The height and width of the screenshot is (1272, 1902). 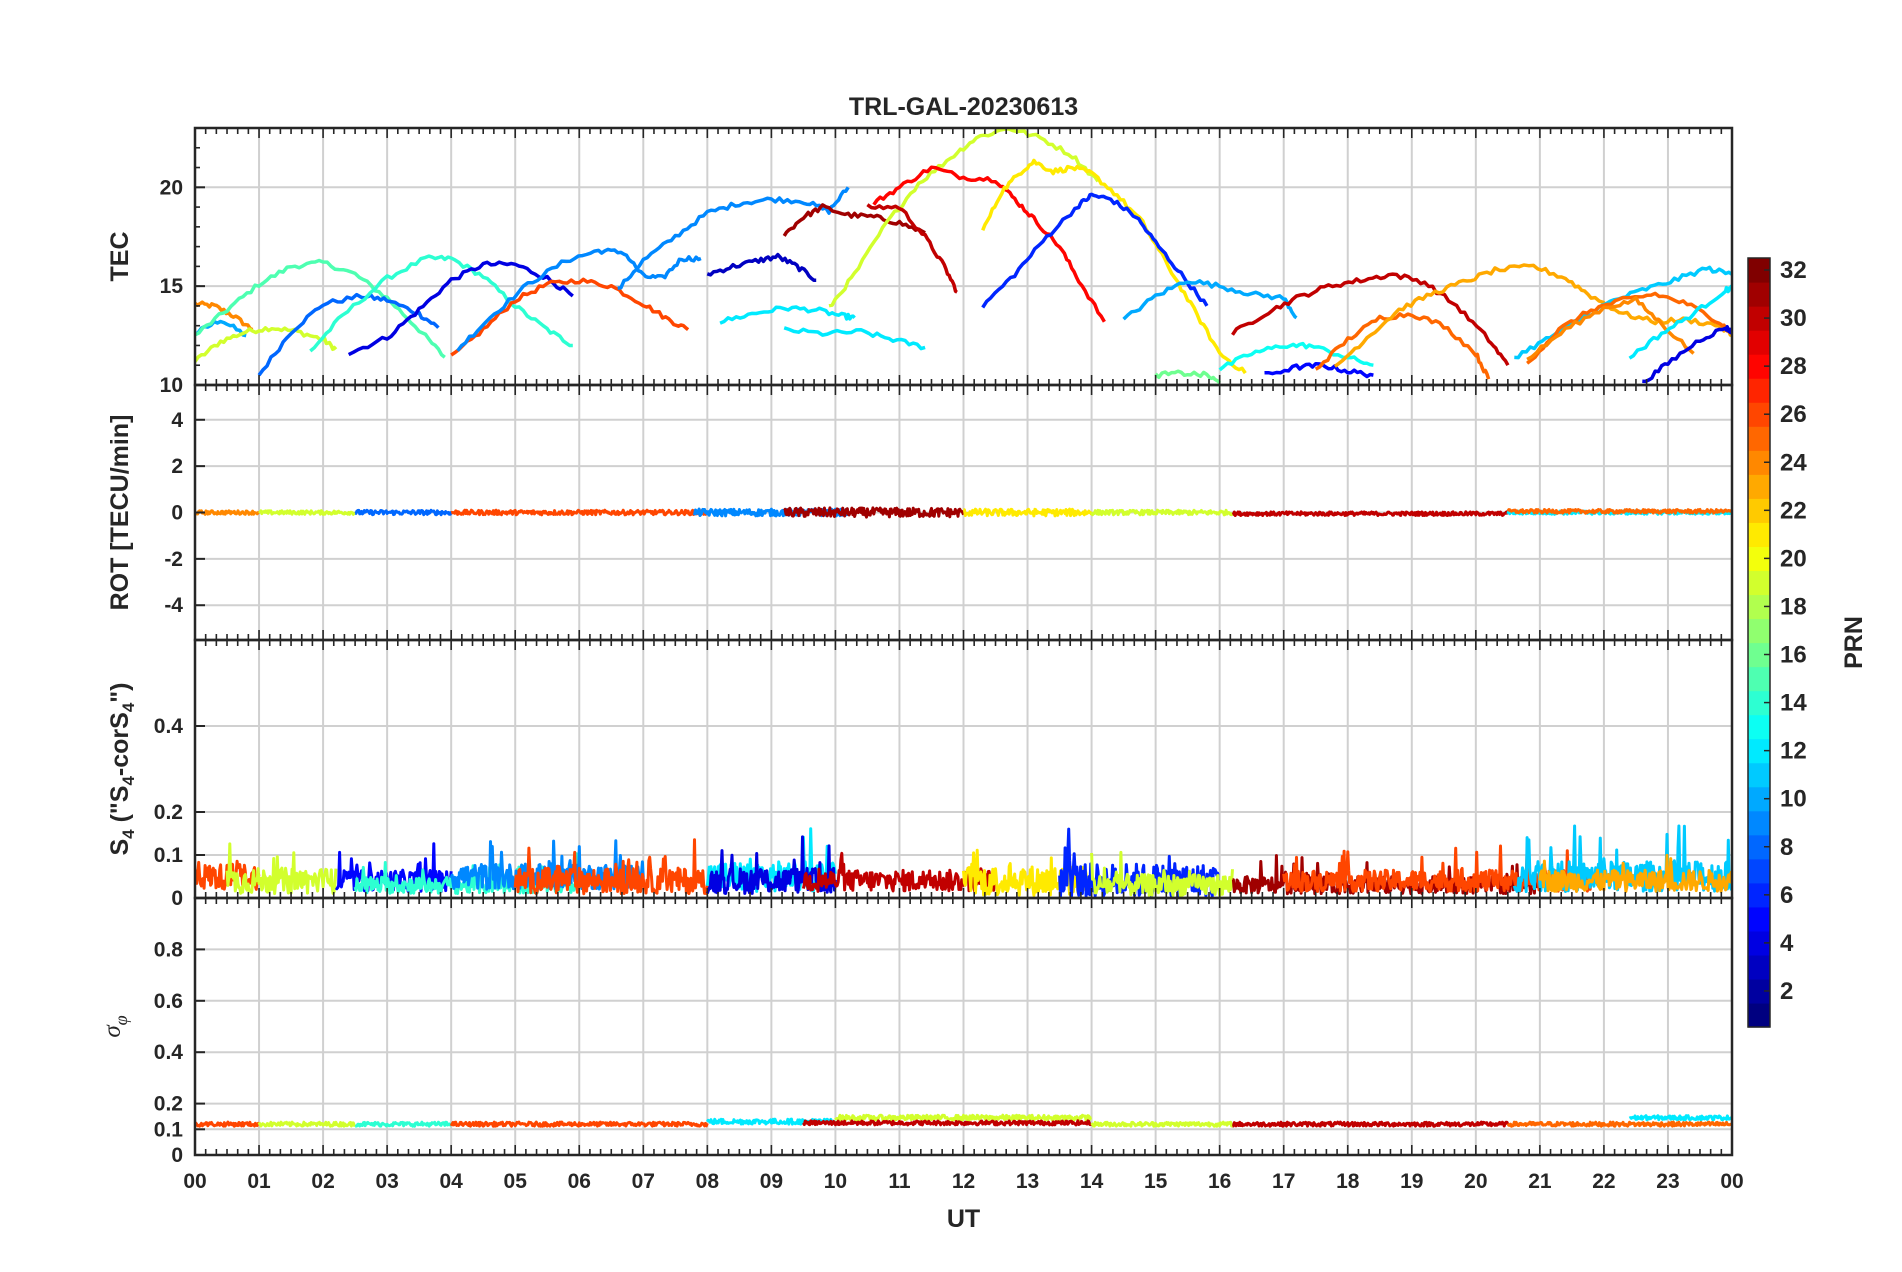 I want to click on x-tick-label: 12, so click(x=963, y=1181).